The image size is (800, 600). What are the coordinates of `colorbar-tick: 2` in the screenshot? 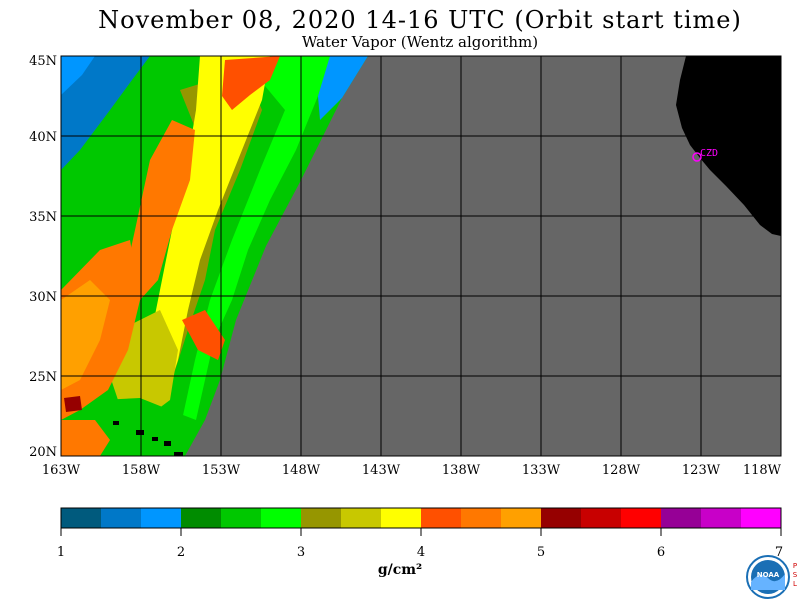 It's located at (181, 552).